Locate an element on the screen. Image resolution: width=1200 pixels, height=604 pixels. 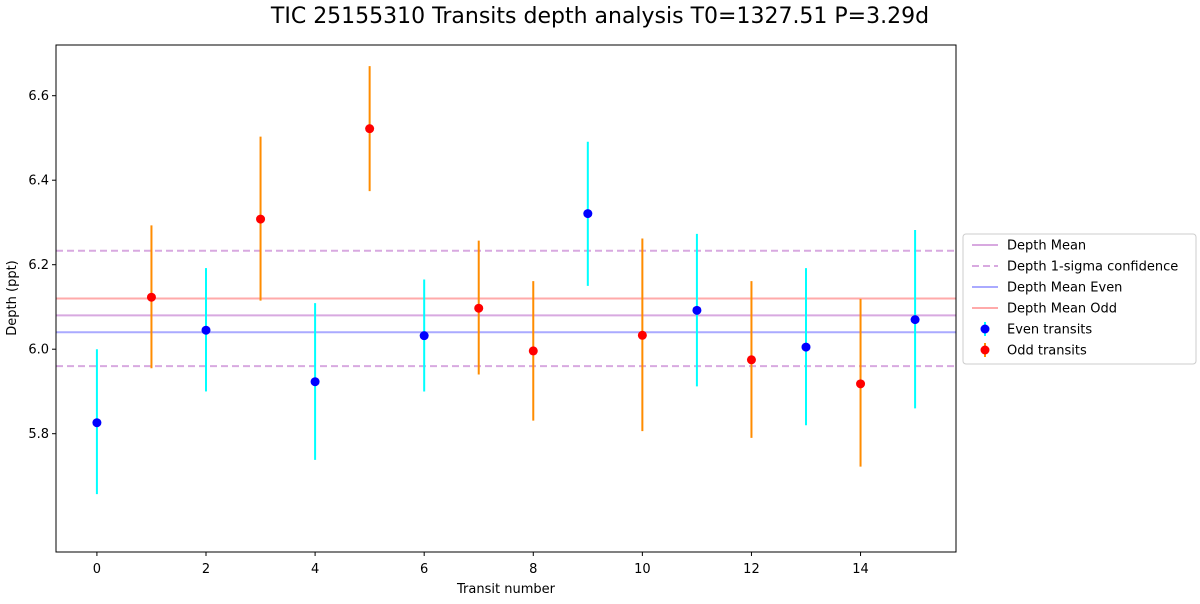
x-tick-label-2: 4 is located at coordinates (315, 569).